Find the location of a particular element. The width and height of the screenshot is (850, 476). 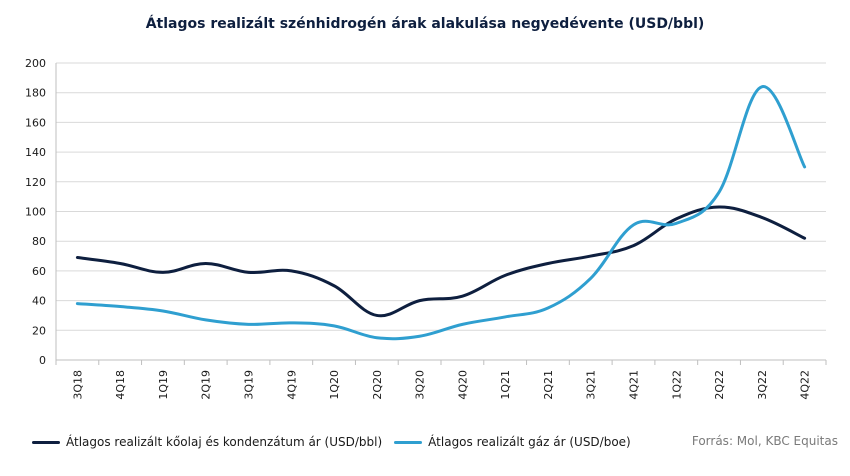

y-tick-label: 0 is located at coordinates (42, 360).